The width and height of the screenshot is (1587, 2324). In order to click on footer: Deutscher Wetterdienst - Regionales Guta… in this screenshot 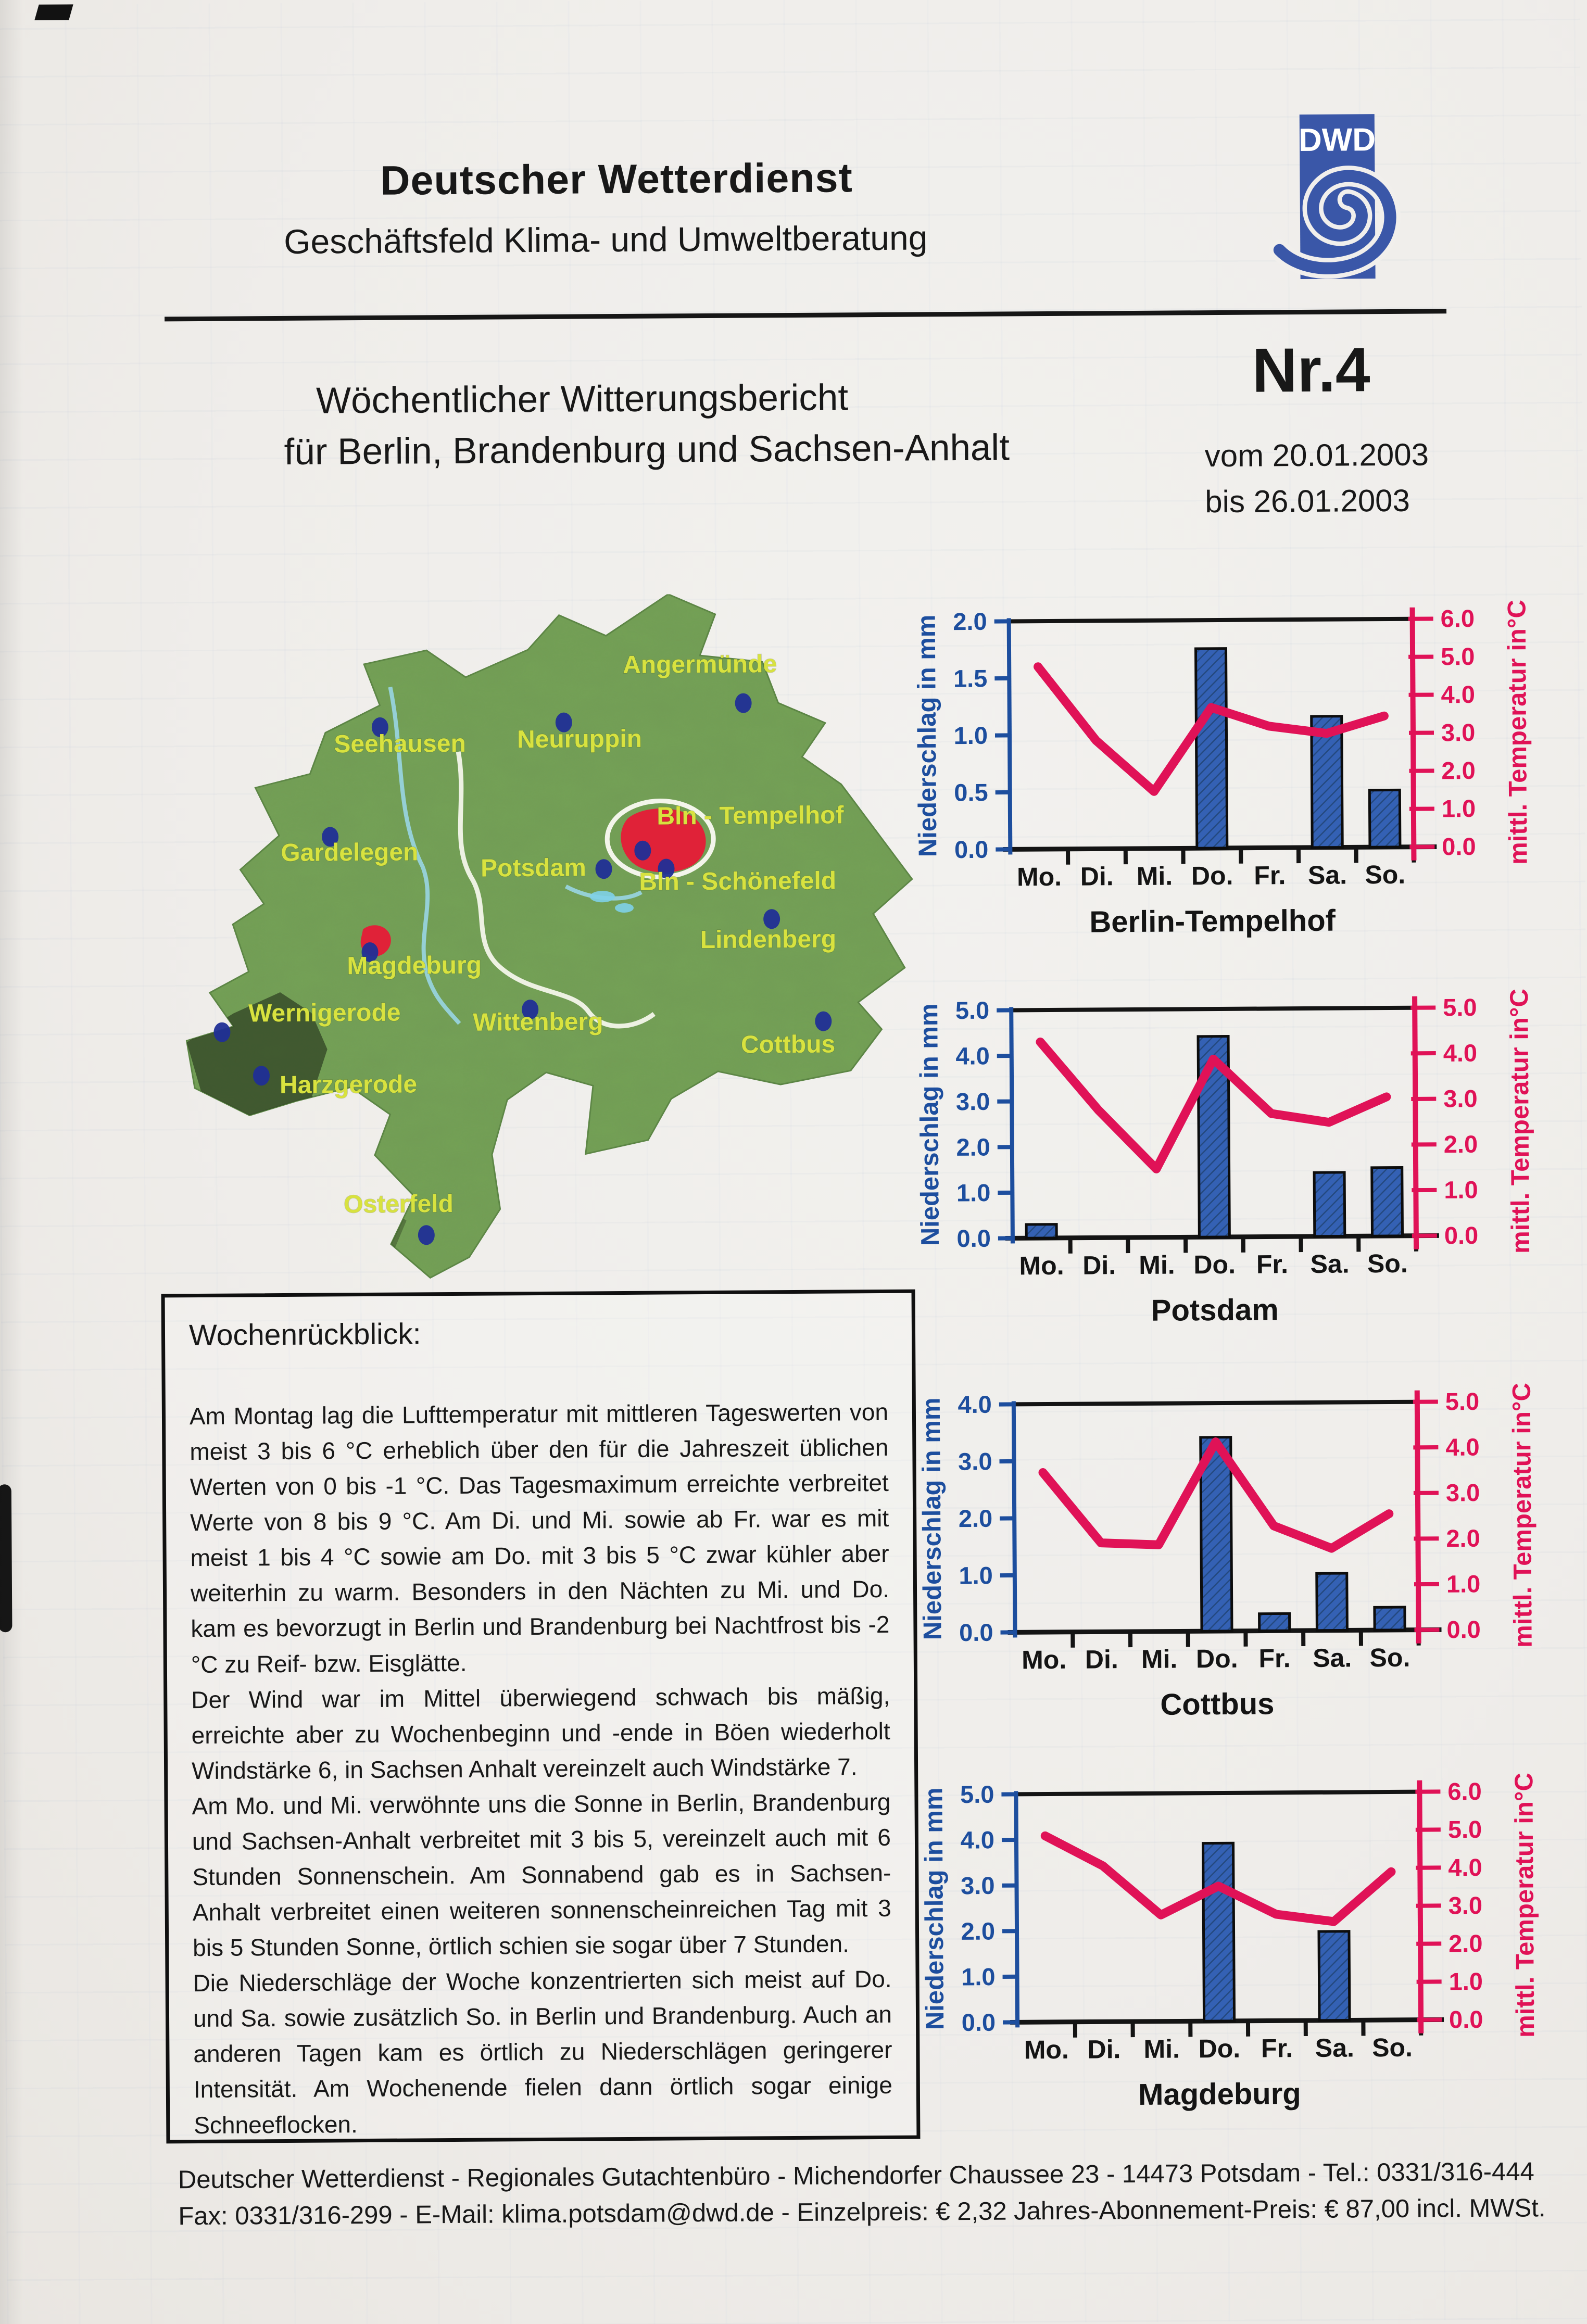, I will do `click(865, 2194)`.